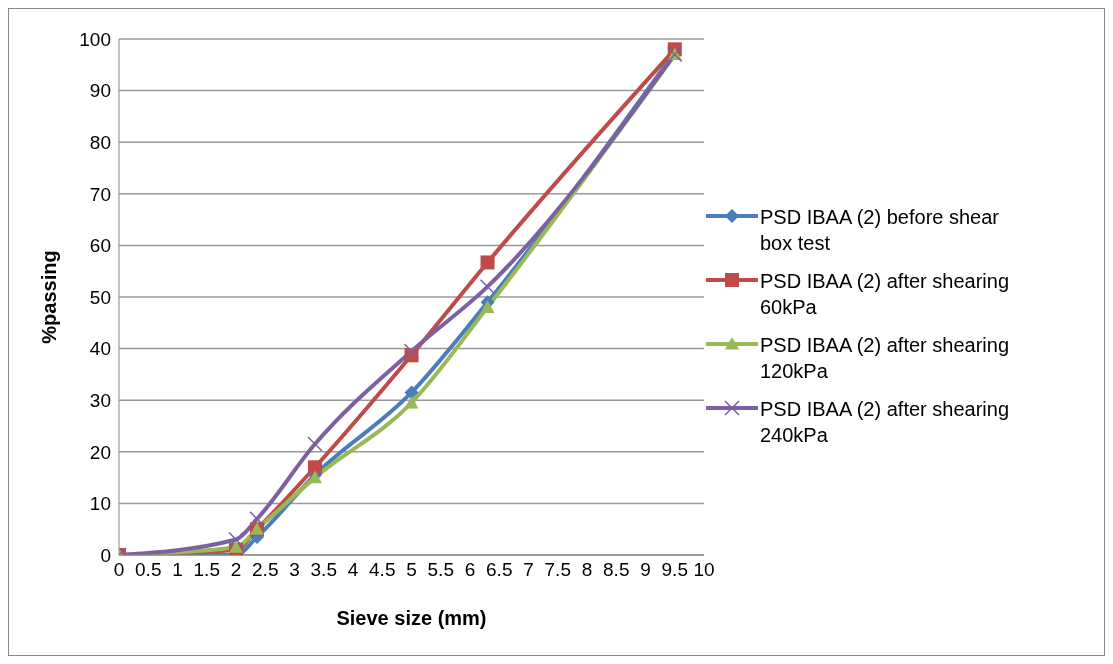  I want to click on y-tick-label: 10, so click(100, 504).